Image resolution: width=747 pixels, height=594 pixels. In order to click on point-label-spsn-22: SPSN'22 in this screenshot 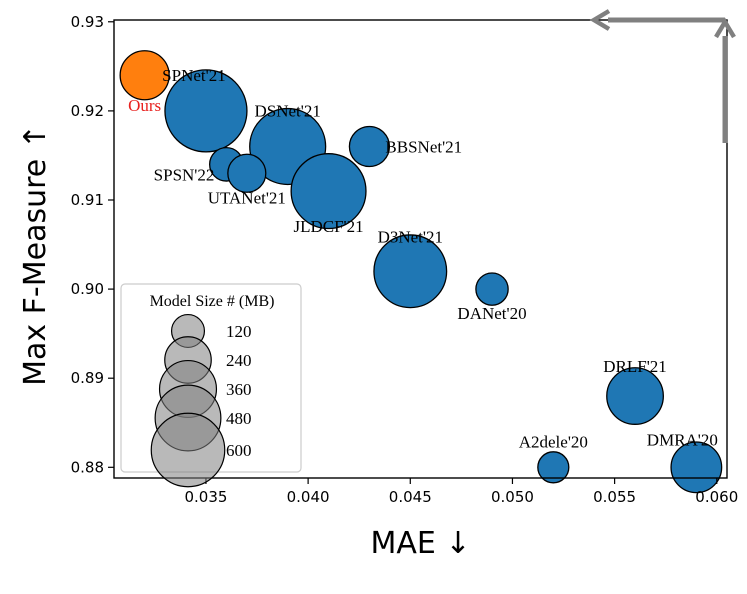, I will do `click(184, 174)`.